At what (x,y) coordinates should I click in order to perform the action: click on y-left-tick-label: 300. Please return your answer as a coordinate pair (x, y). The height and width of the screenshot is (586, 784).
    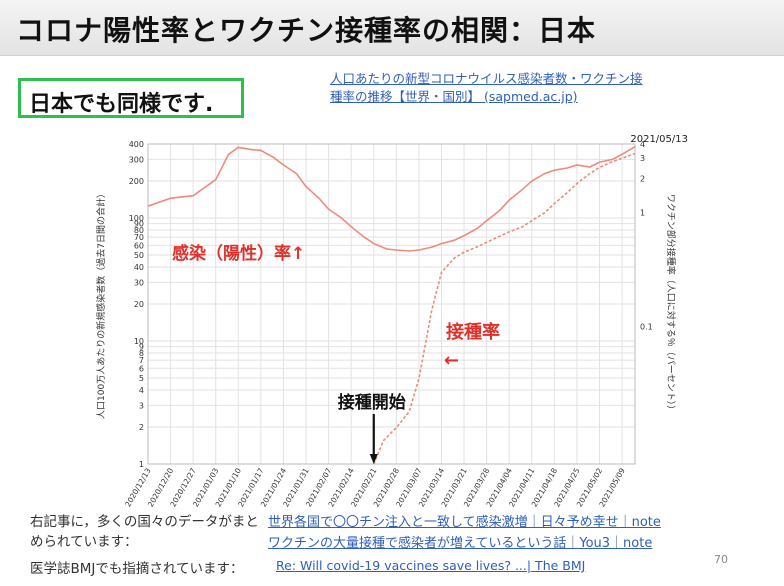
    Looking at the image, I should click on (136, 159).